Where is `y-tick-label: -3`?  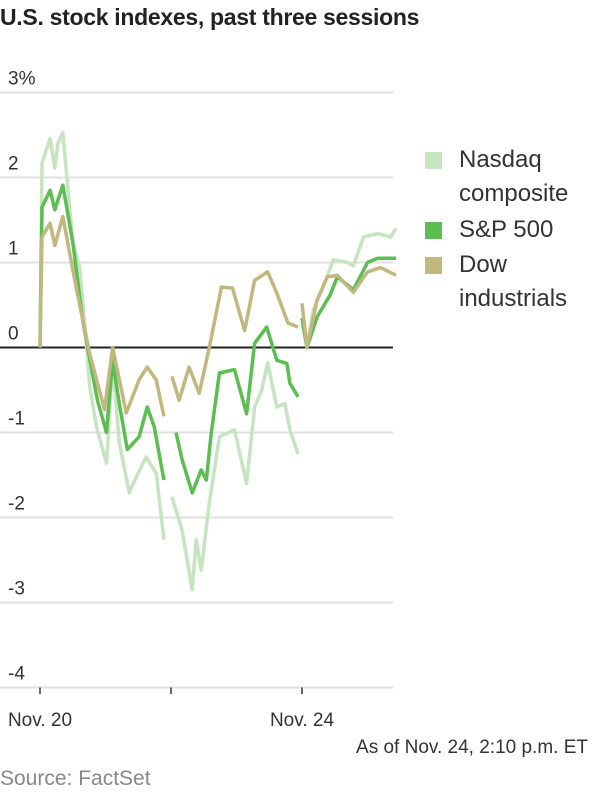 y-tick-label: -3 is located at coordinates (16, 589).